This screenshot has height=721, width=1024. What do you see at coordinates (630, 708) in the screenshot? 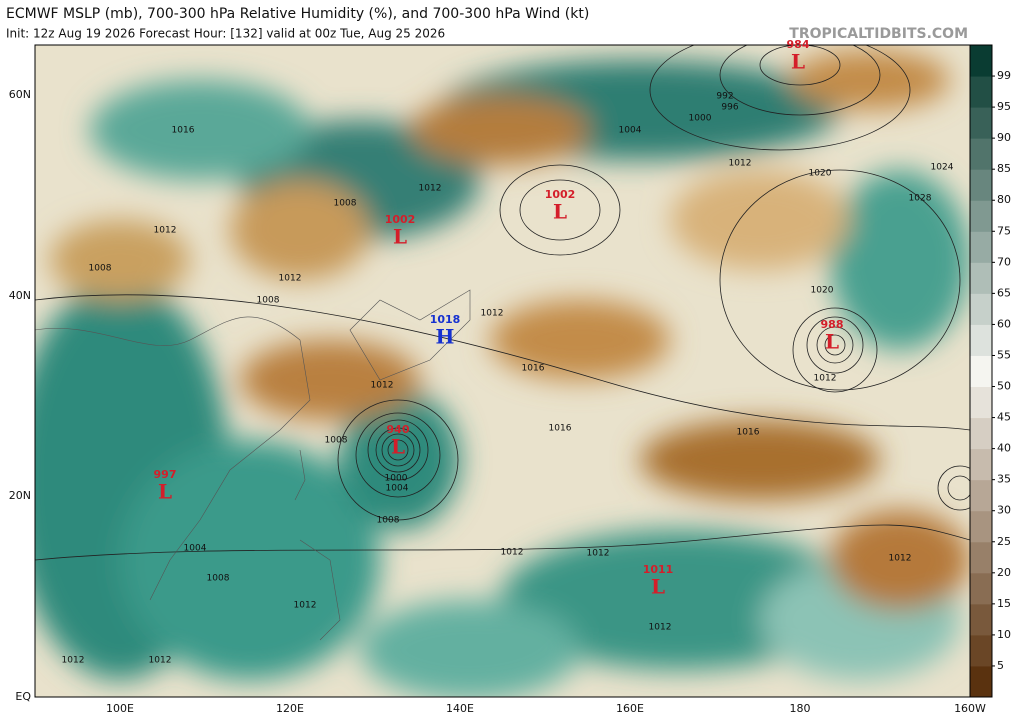
I see `lon-label: 160E` at bounding box center [630, 708].